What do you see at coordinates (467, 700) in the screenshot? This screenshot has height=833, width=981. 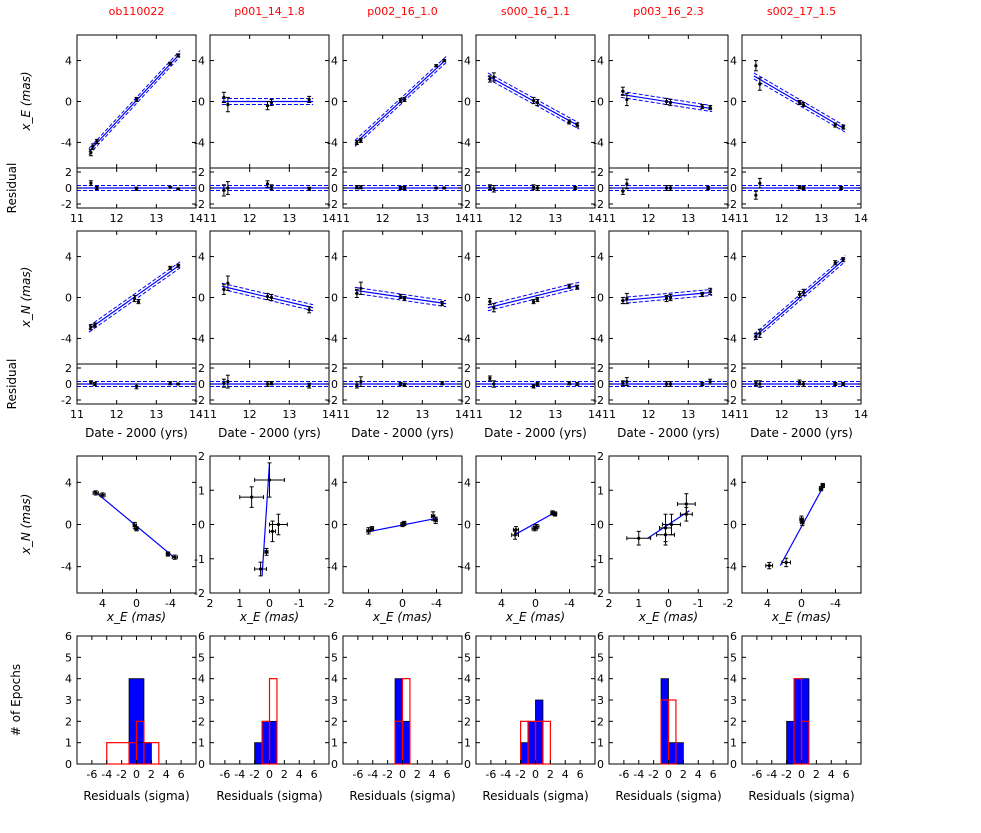 I see `y-tick-label: 3` at bounding box center [467, 700].